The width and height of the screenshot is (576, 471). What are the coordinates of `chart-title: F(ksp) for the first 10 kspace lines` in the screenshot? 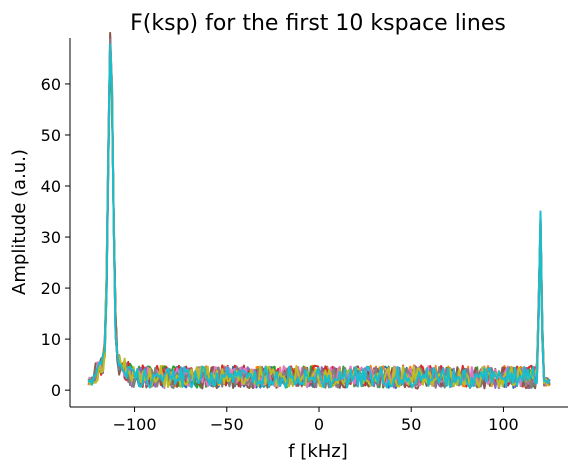 It's located at (318, 23).